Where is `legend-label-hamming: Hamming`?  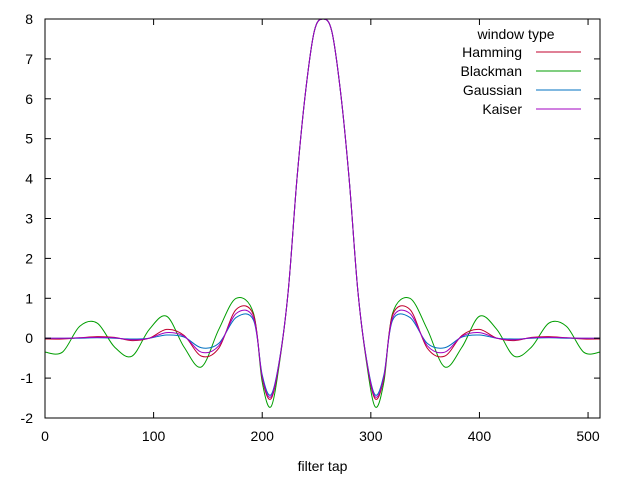 legend-label-hamming: Hamming is located at coordinates (492, 52).